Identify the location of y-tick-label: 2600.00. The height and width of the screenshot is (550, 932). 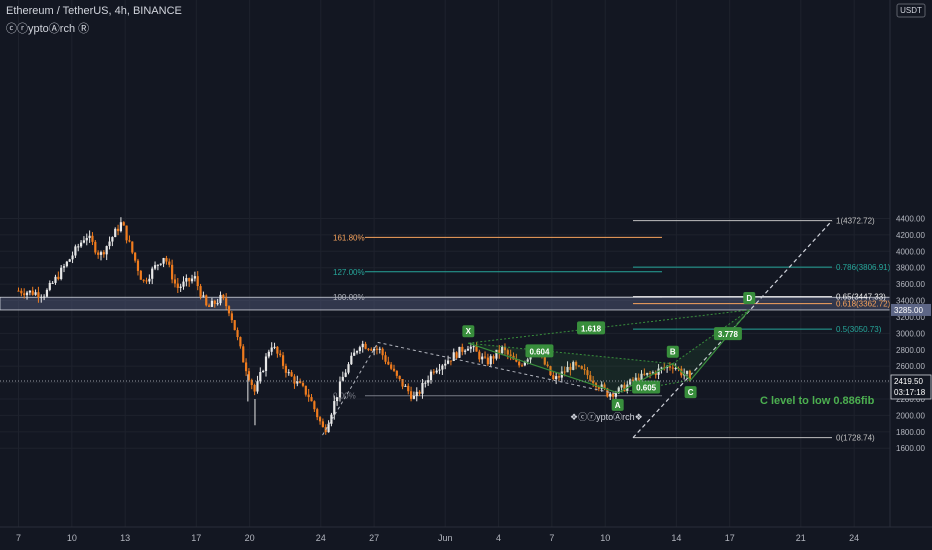
(910, 366).